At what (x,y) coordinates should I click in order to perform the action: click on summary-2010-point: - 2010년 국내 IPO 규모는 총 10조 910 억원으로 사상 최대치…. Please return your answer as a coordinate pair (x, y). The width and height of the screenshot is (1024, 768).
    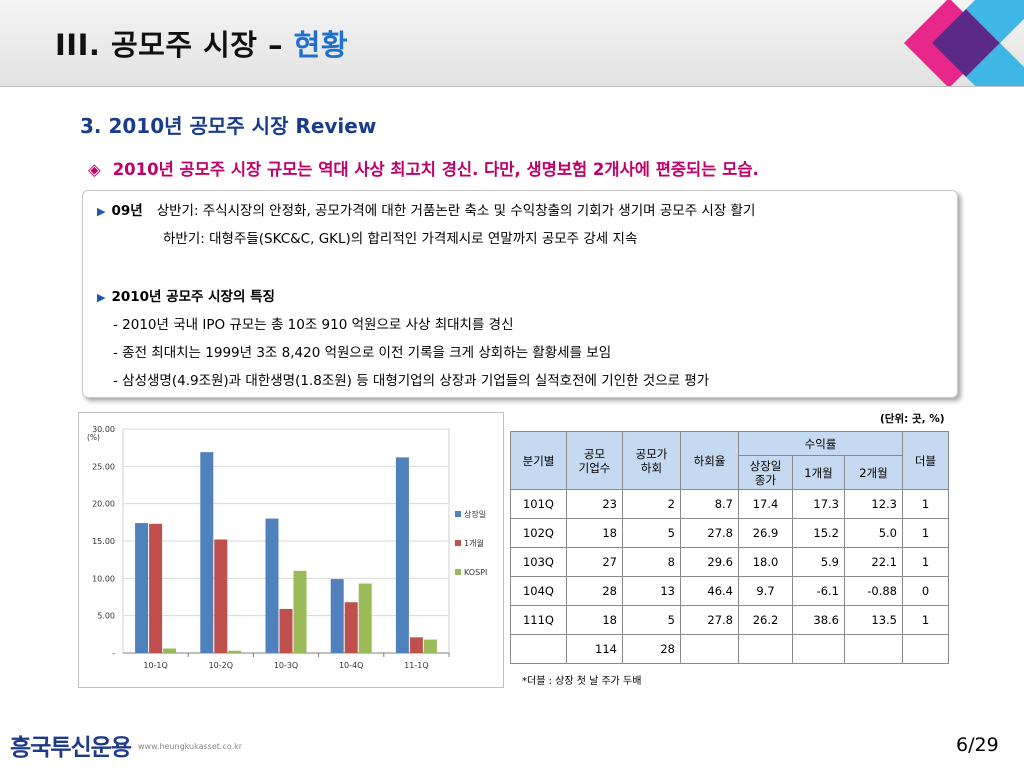
    Looking at the image, I should click on (313, 325).